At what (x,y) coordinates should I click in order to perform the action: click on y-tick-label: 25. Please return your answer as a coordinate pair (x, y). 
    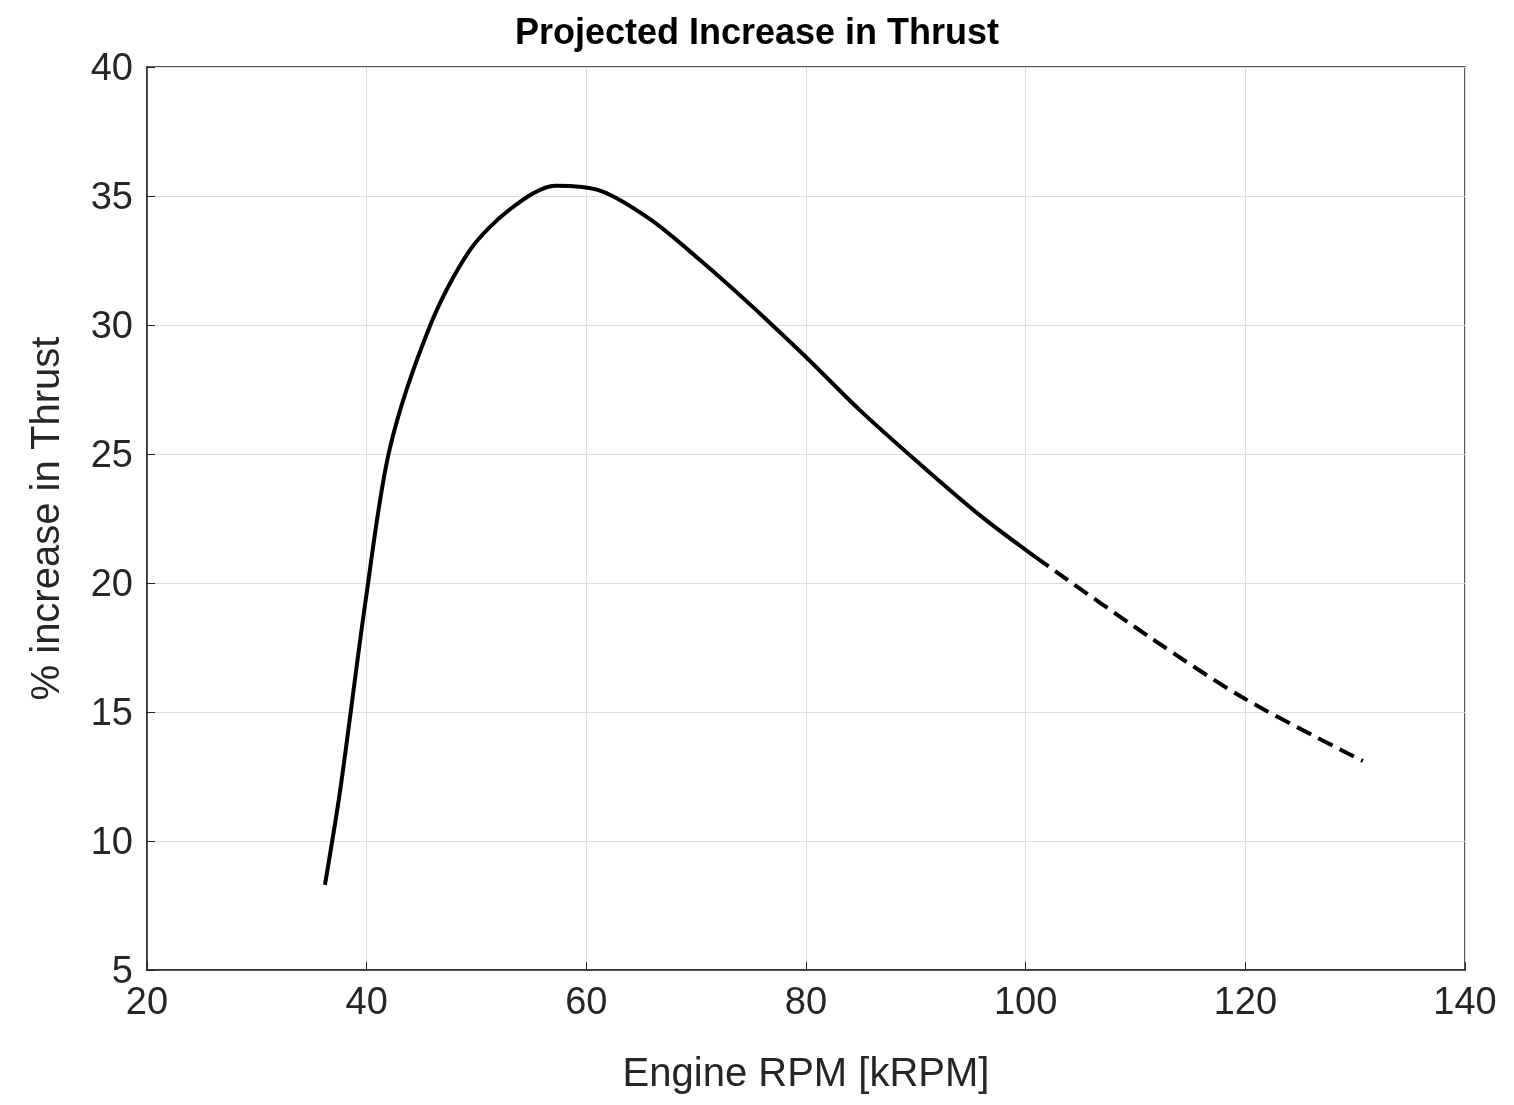
    Looking at the image, I should click on (111, 454).